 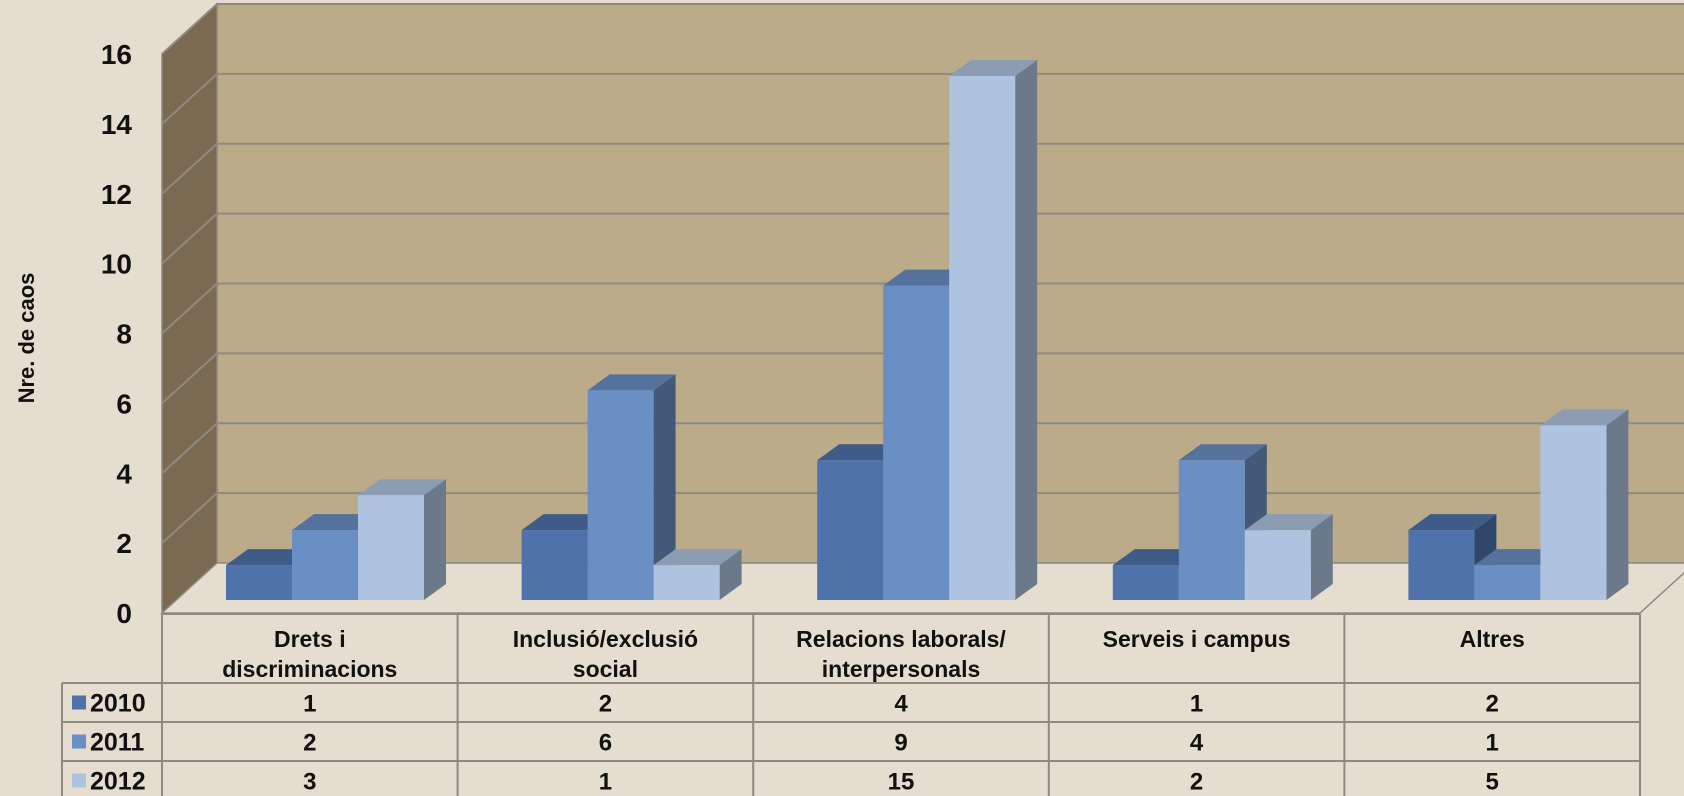 I want to click on y-tick-label: 16, so click(x=116, y=54).